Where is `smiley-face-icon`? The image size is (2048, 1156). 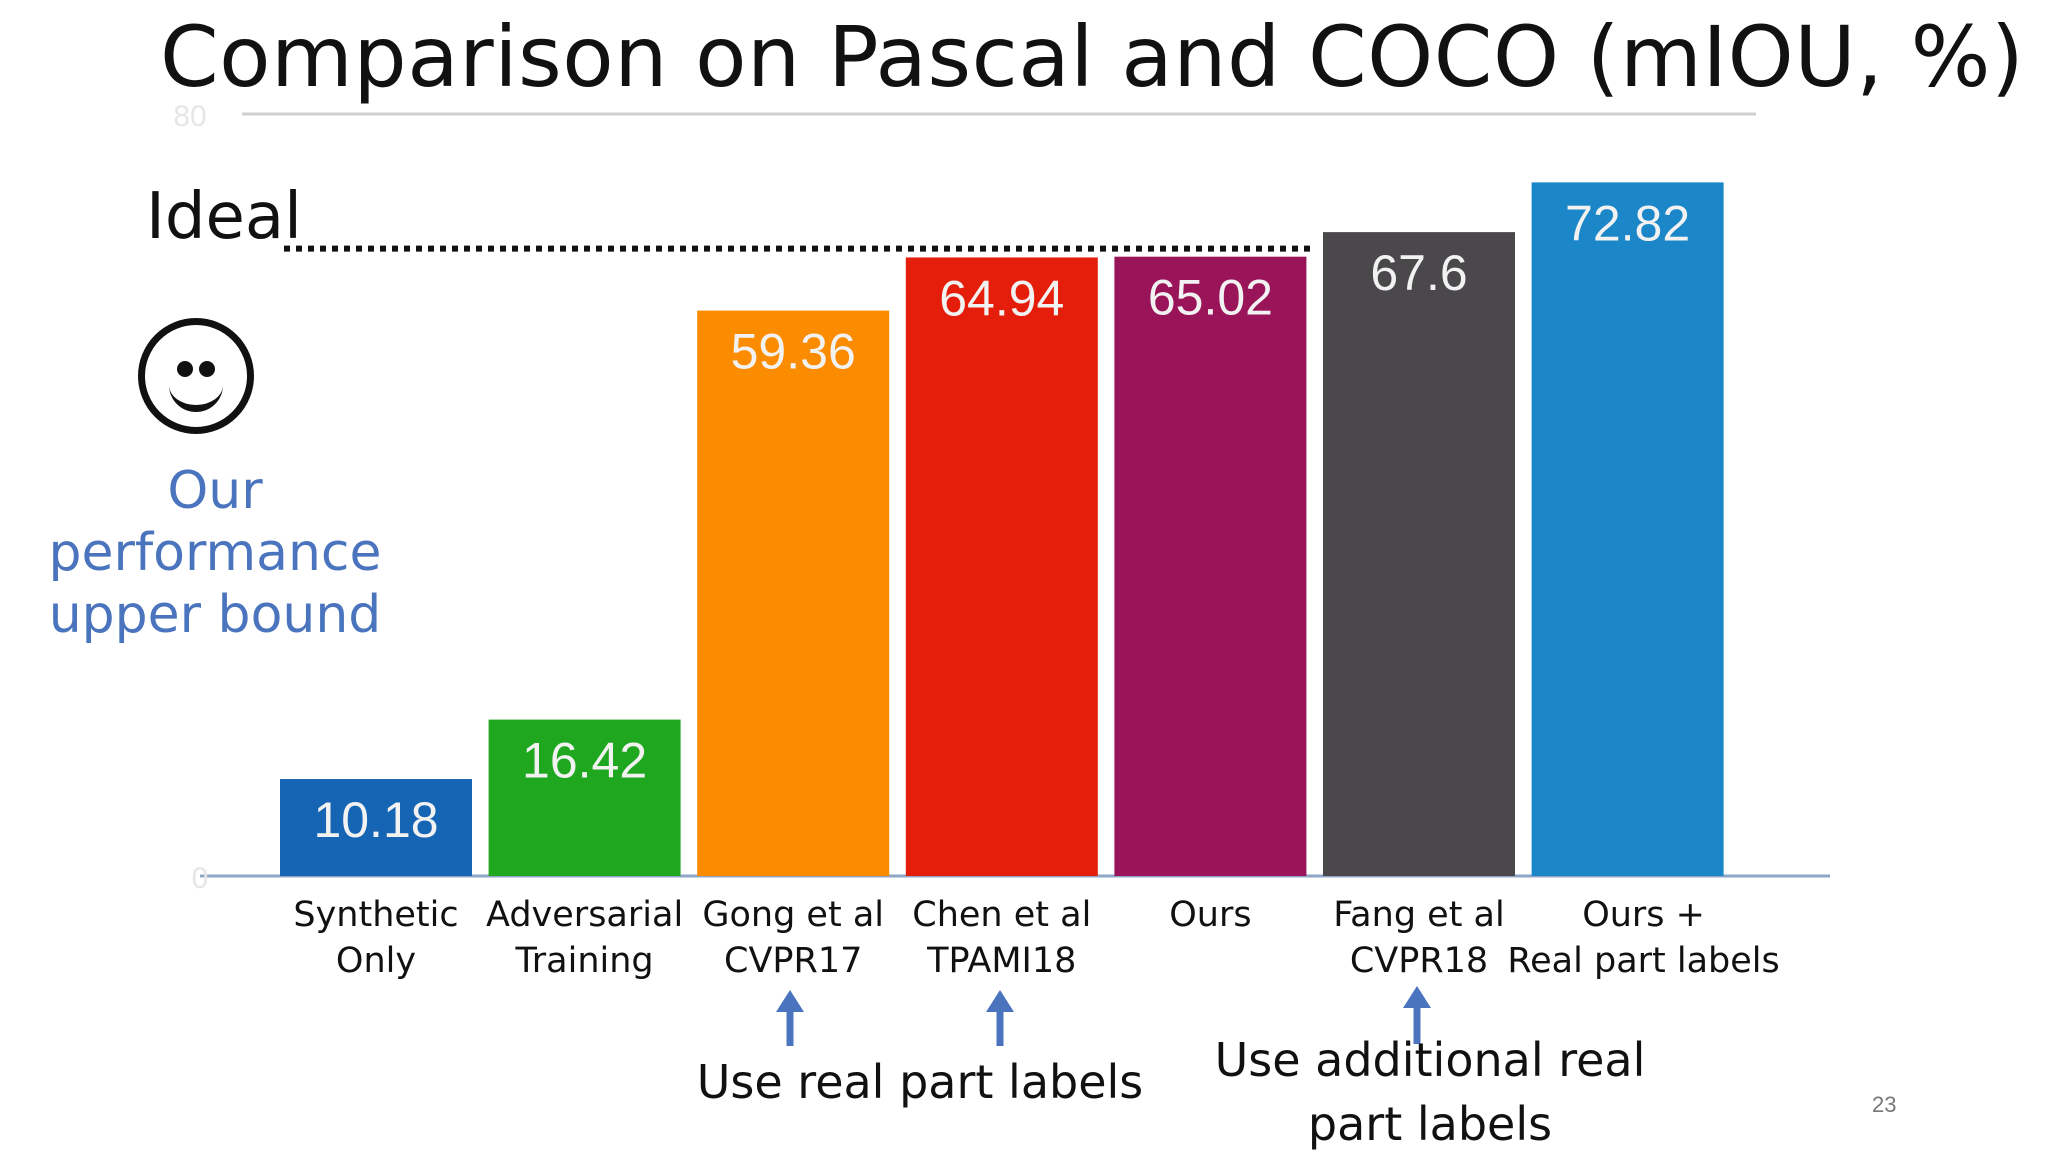 smiley-face-icon is located at coordinates (196, 376).